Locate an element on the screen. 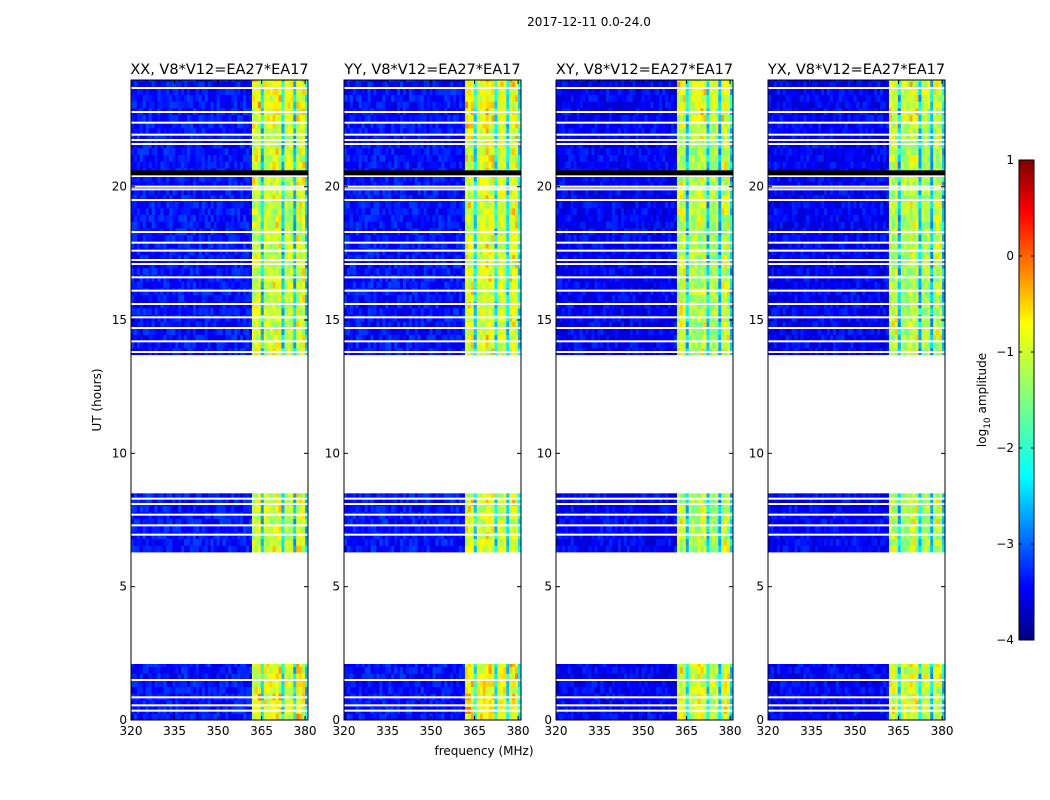 The width and height of the screenshot is (1050, 800). y-tick-label: 5 is located at coordinates (123, 587).